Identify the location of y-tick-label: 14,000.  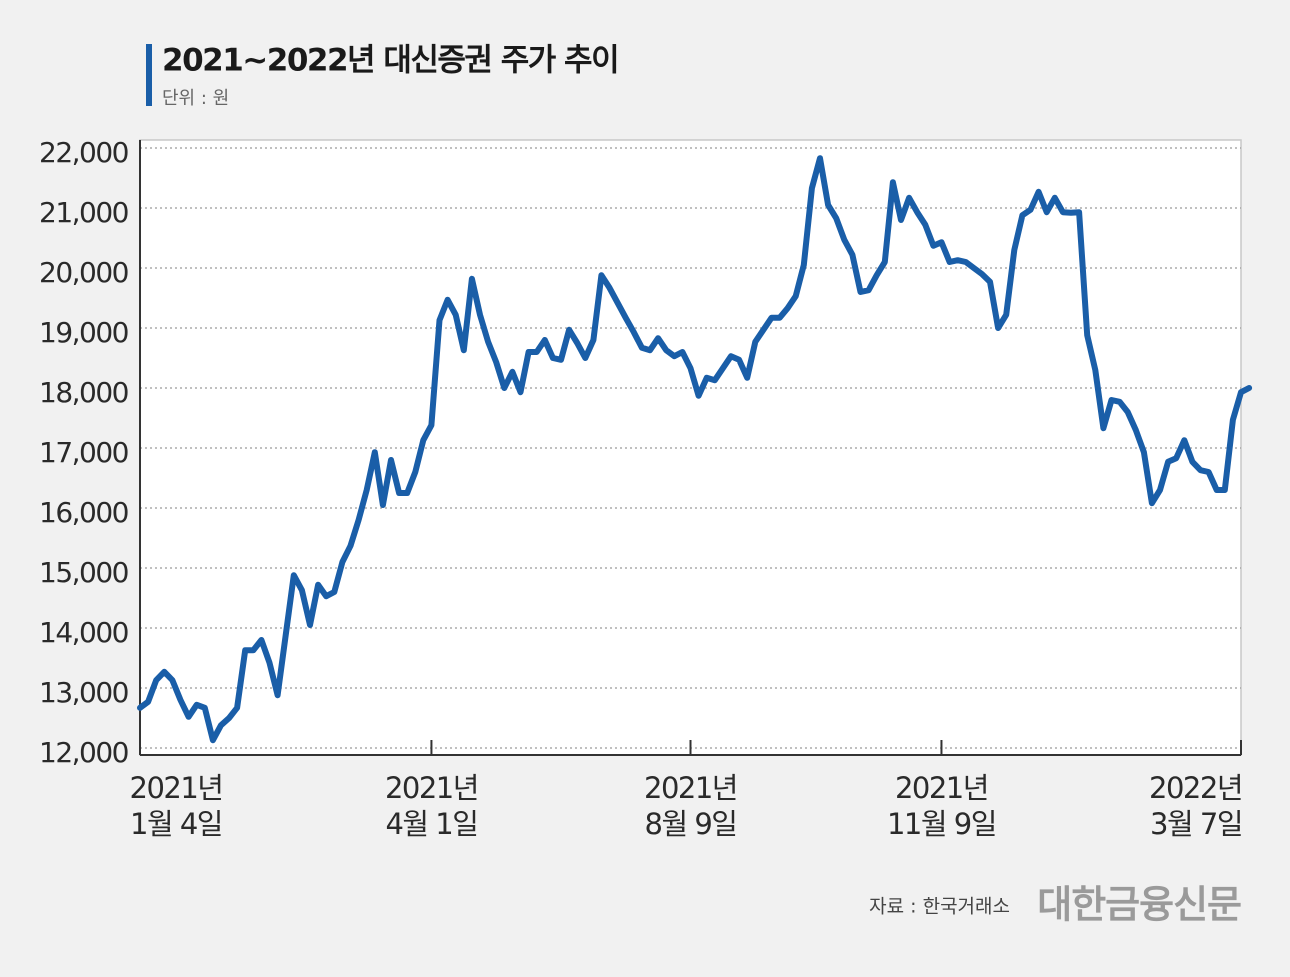
(83, 632).